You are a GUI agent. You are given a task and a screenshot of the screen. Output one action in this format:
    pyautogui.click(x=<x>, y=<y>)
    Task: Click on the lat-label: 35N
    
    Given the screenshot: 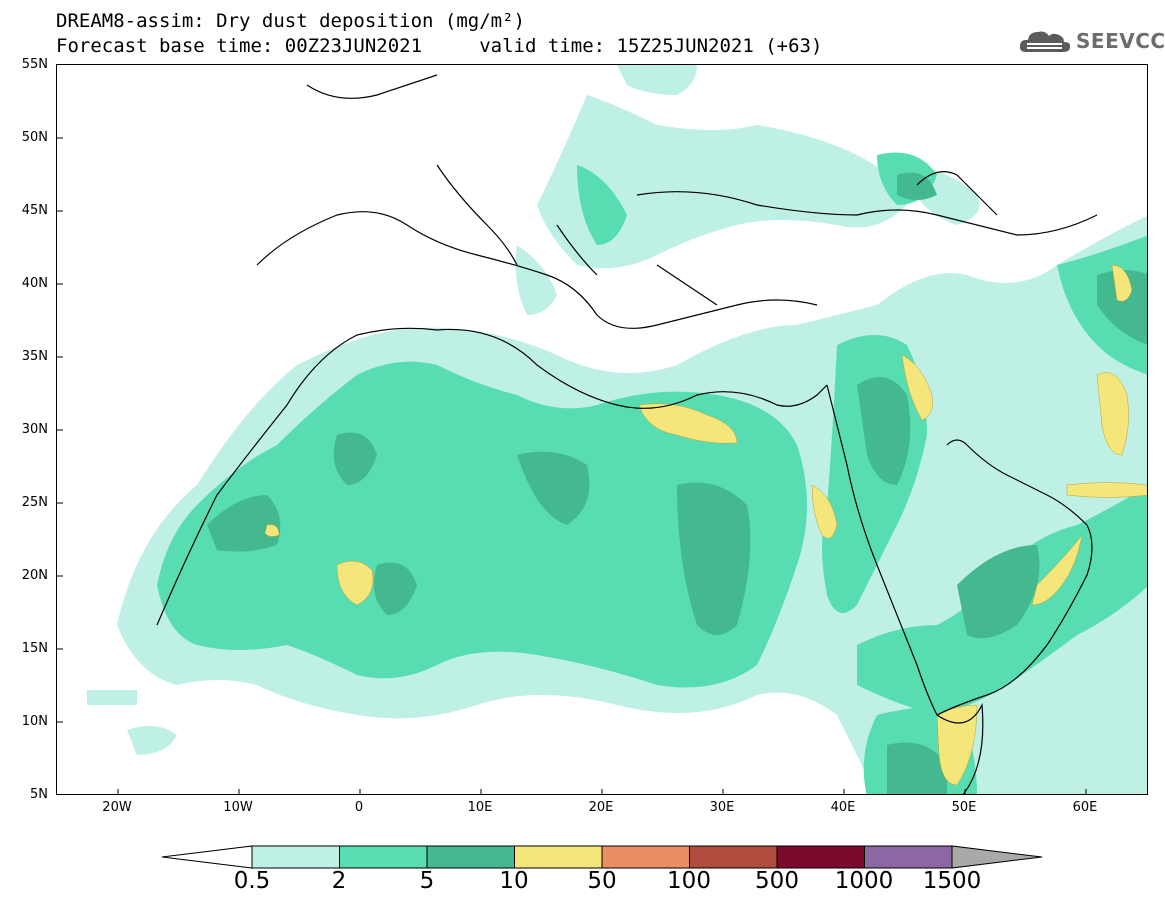 What is the action you would take?
    pyautogui.click(x=34, y=356)
    